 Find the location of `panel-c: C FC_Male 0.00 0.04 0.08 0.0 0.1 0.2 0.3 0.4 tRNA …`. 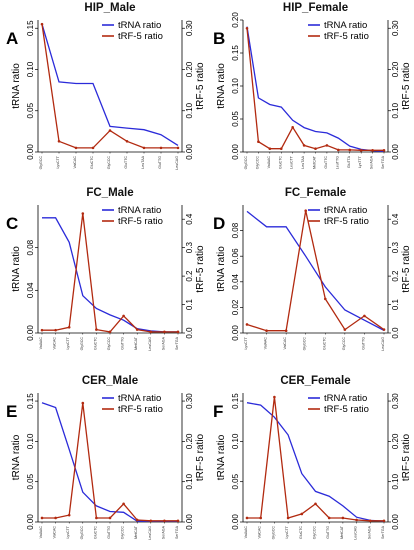

panel-c: C FC_Male 0.00 0.04 0.08 0.0 0.1 0.2 0.3 0.4 tRNA … is located at coordinates (106, 269).